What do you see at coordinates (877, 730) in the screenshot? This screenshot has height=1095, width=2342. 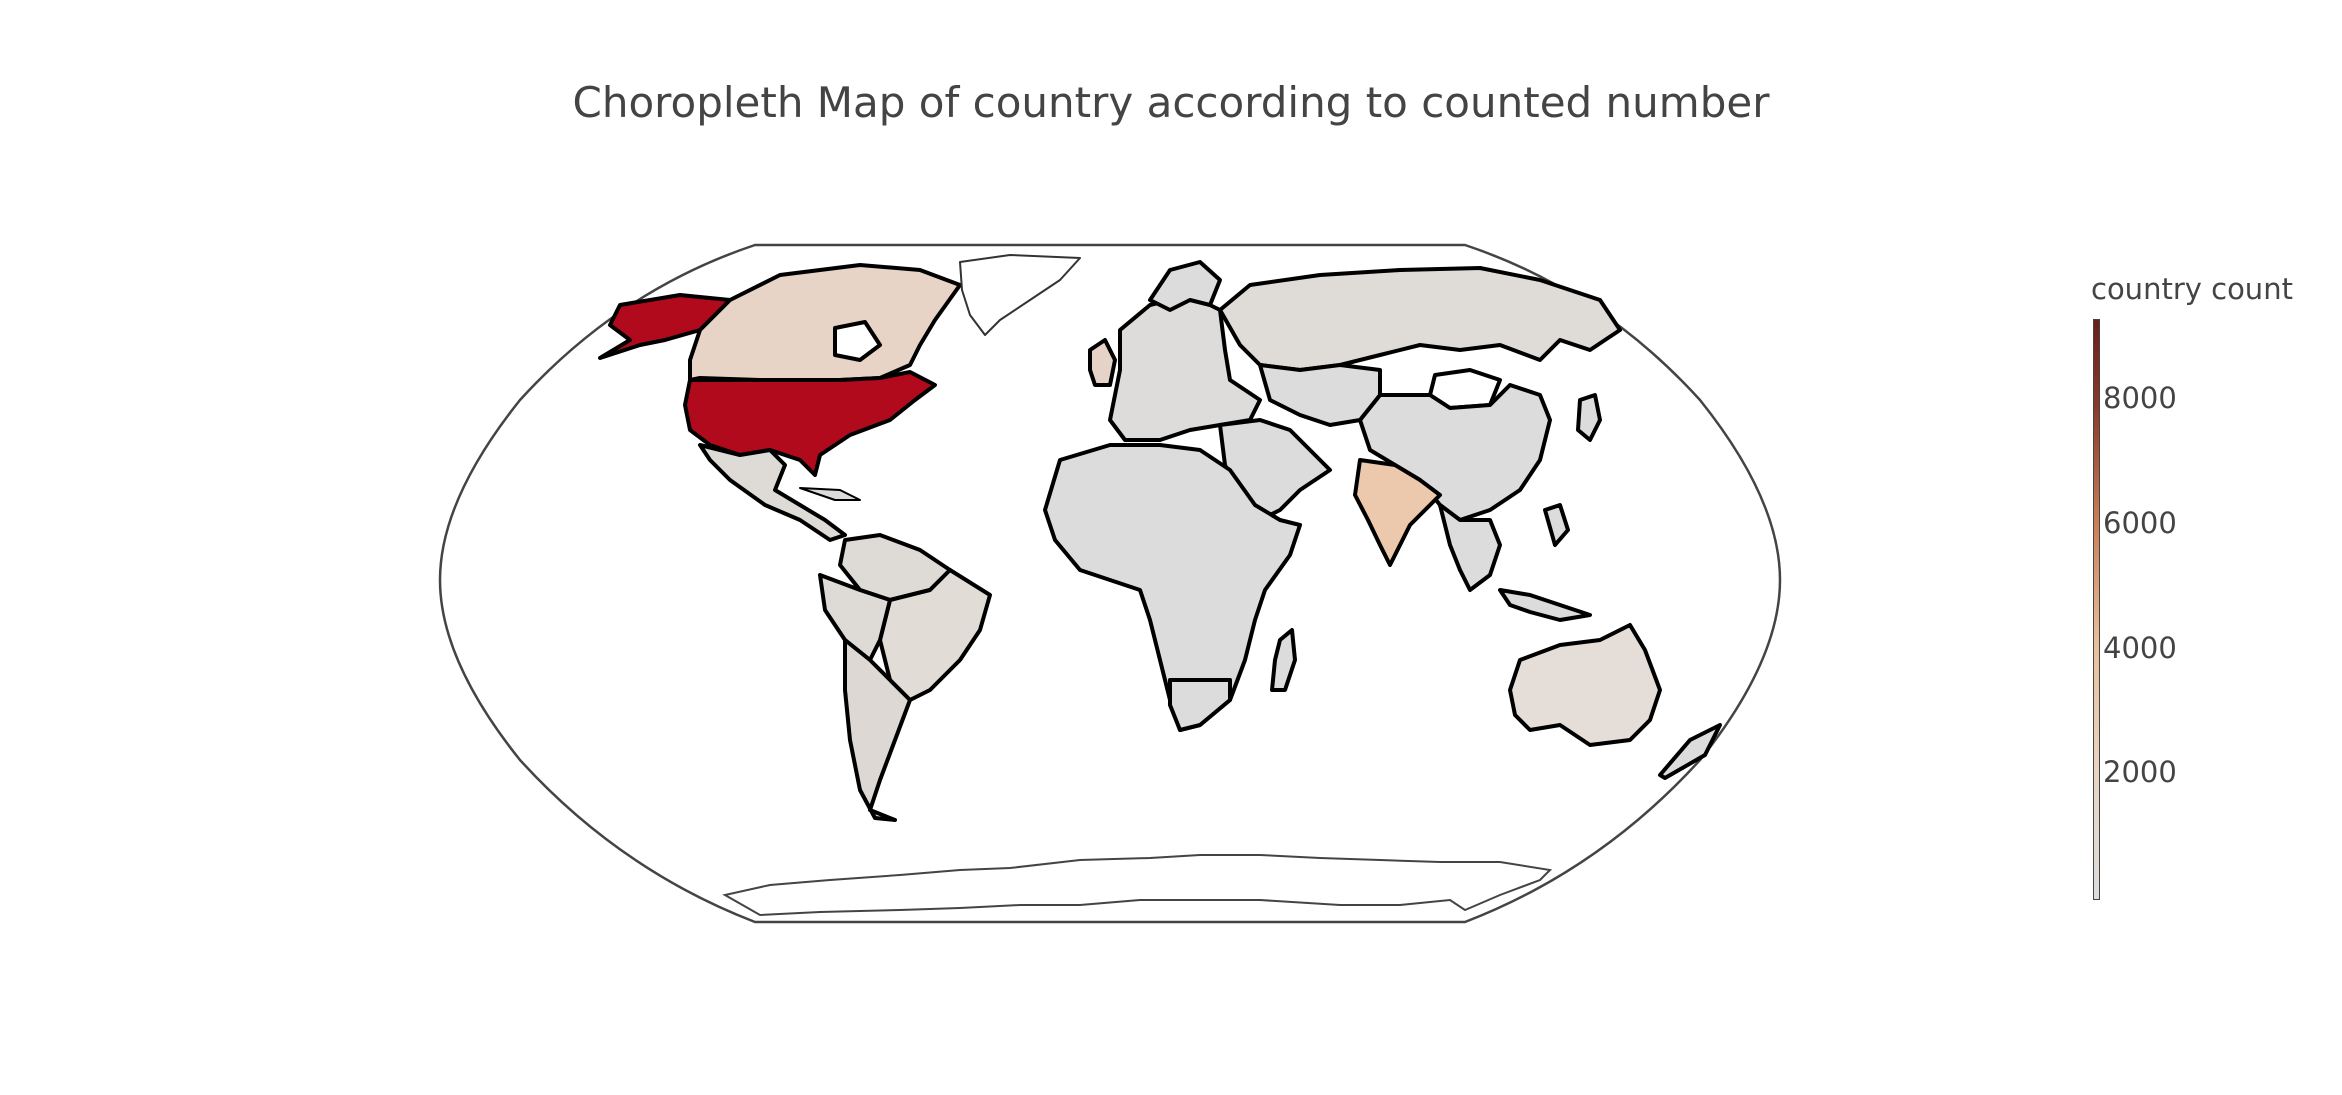 I see `region-argentina` at bounding box center [877, 730].